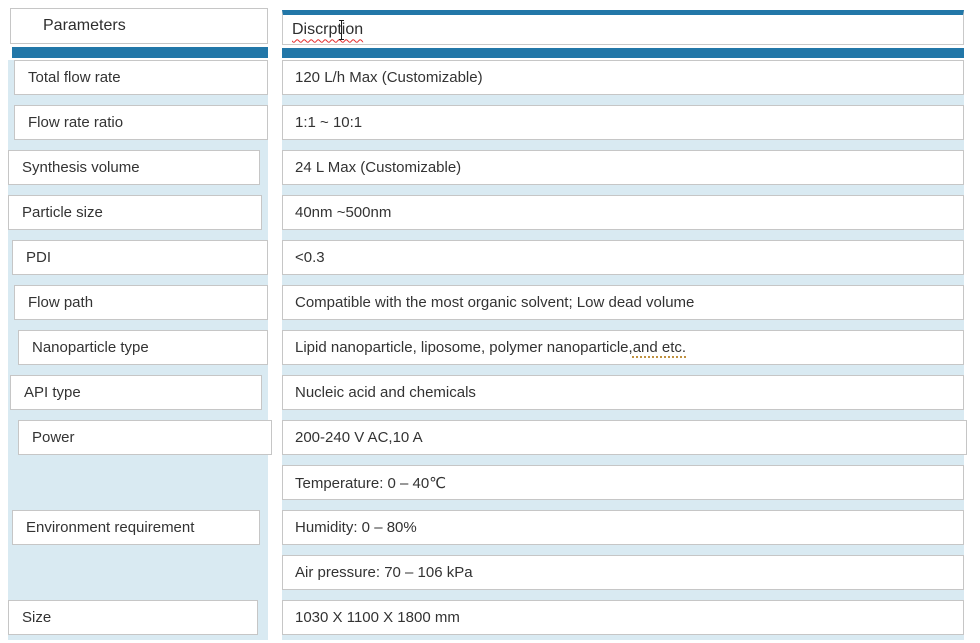 The image size is (980, 643). Describe the element at coordinates (140, 52) in the screenshot. I see `accent-bar-left` at that location.